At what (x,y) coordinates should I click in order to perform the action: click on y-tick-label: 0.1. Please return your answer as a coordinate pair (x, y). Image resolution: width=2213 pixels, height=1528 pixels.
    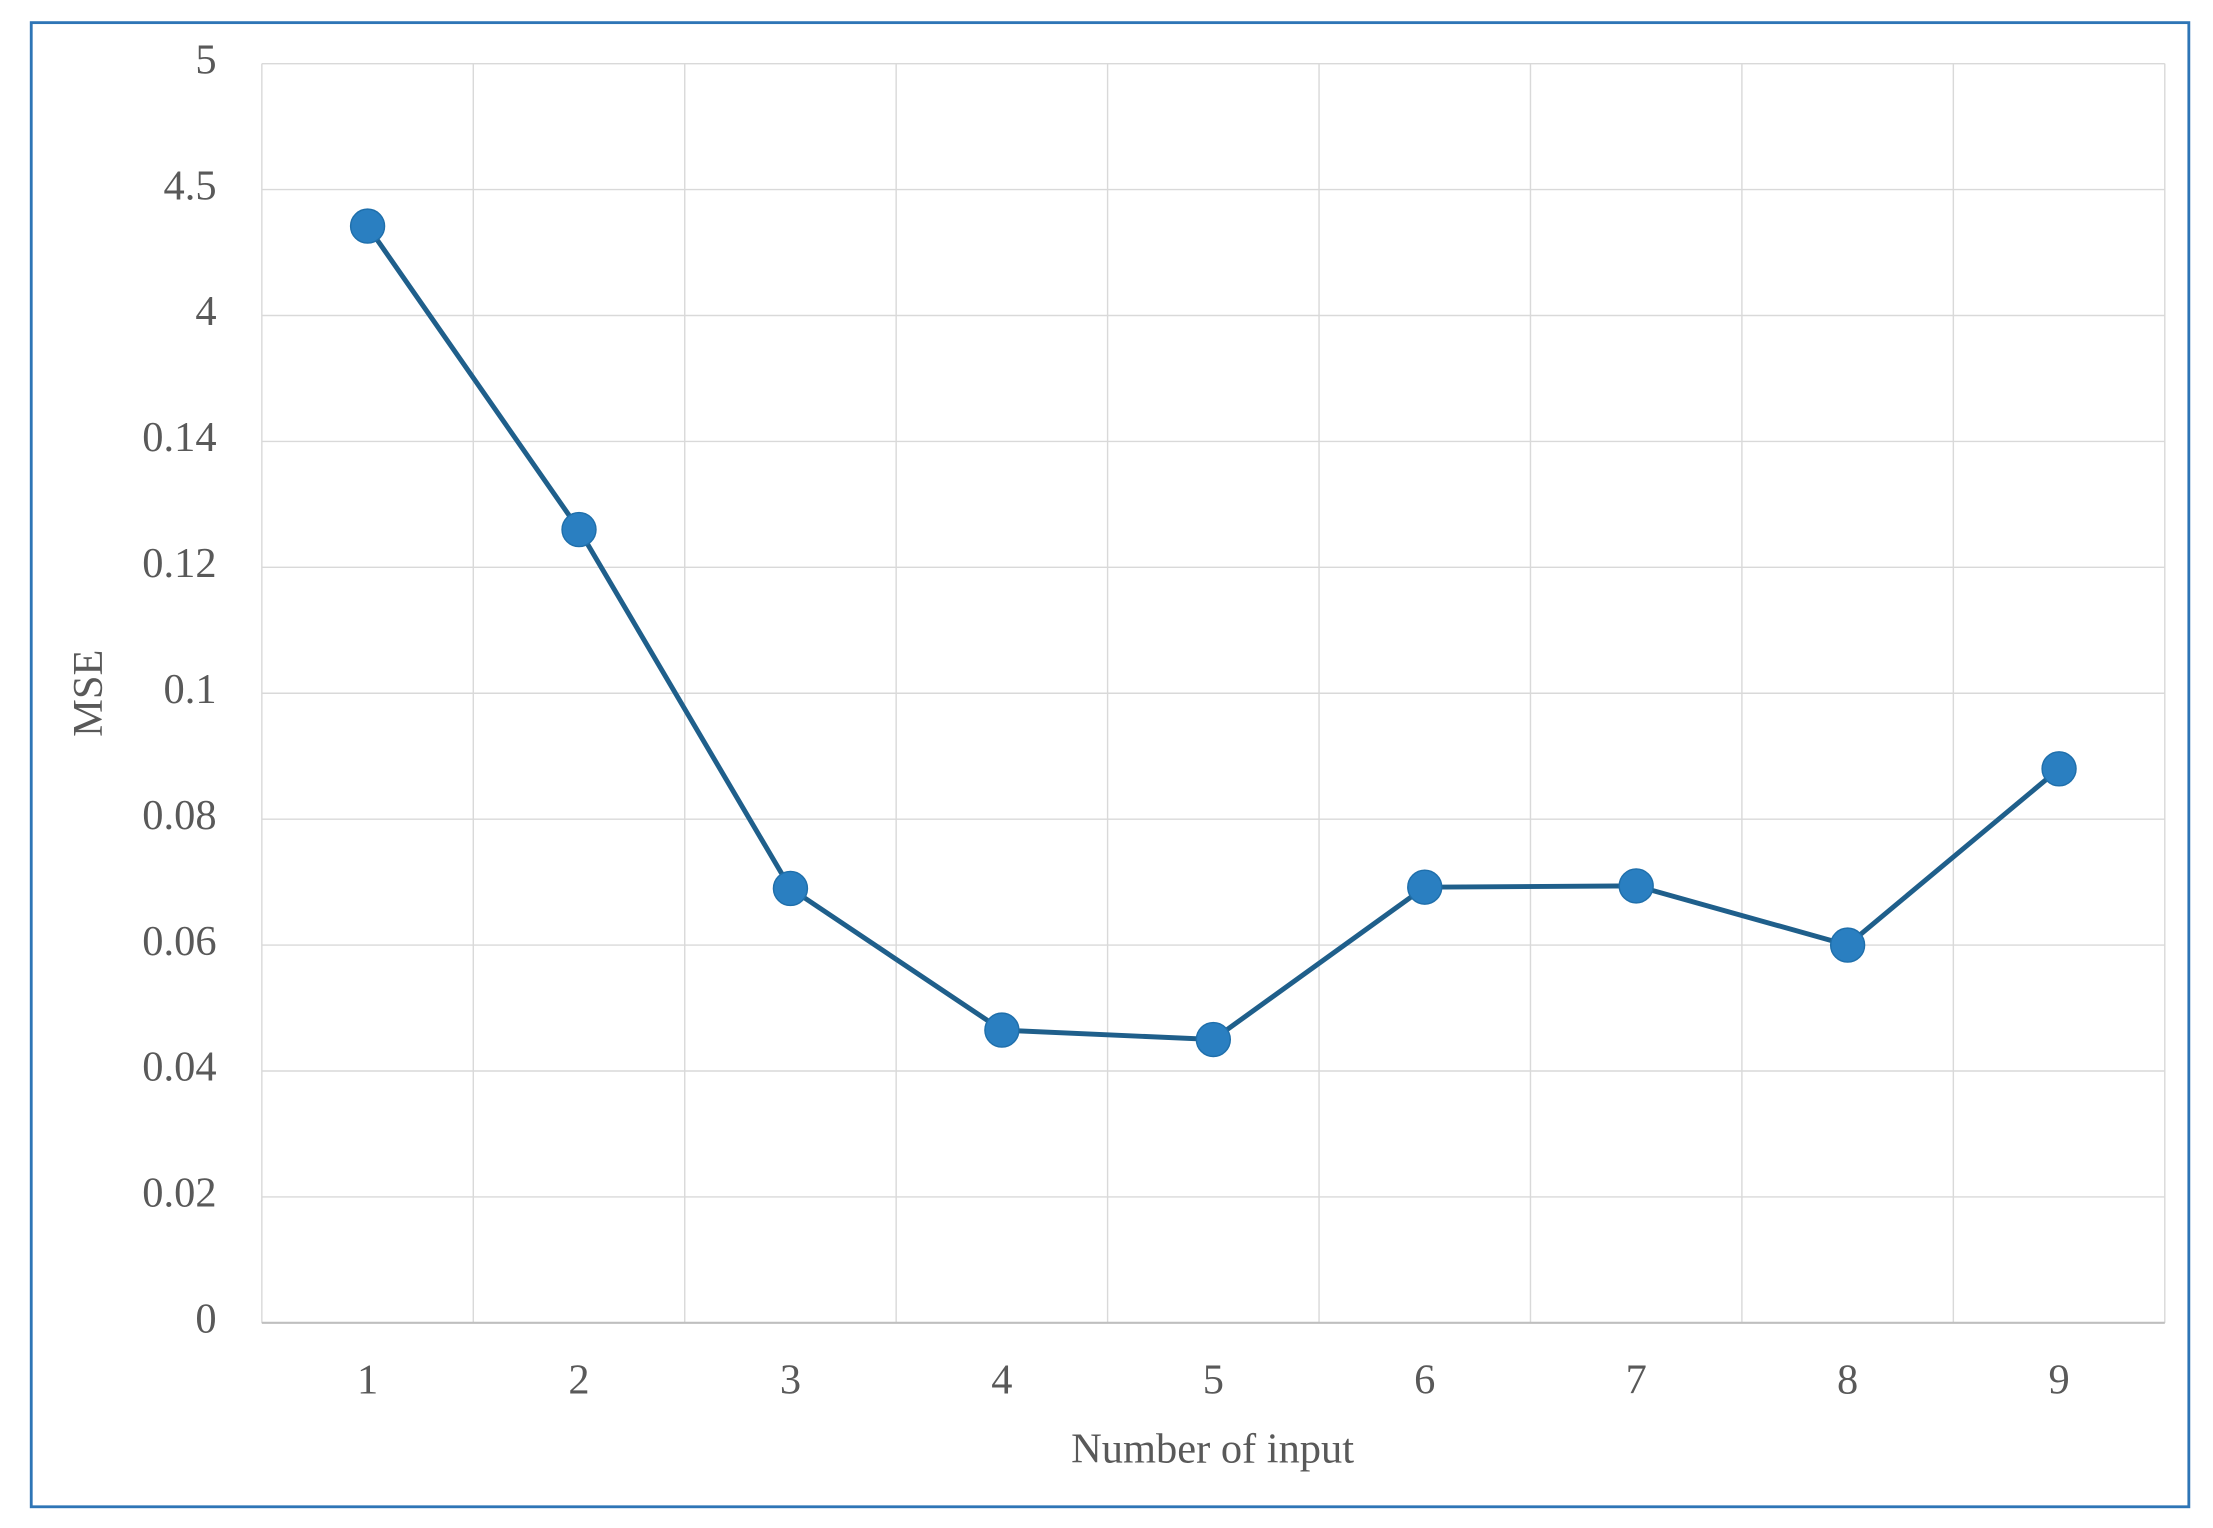
    Looking at the image, I should click on (190, 689).